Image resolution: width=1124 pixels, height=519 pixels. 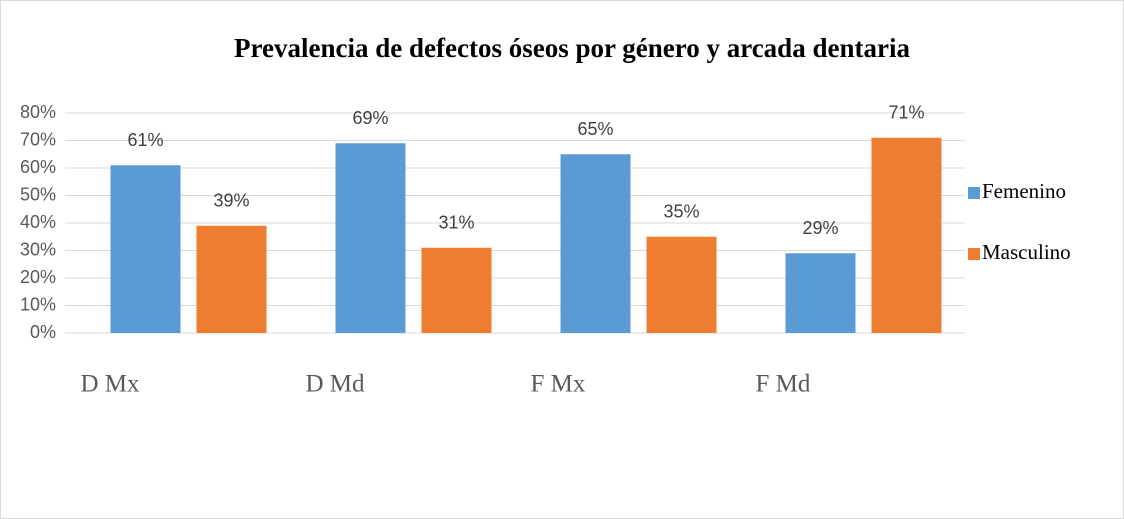 I want to click on y-tick-label: 10%, so click(x=38, y=304).